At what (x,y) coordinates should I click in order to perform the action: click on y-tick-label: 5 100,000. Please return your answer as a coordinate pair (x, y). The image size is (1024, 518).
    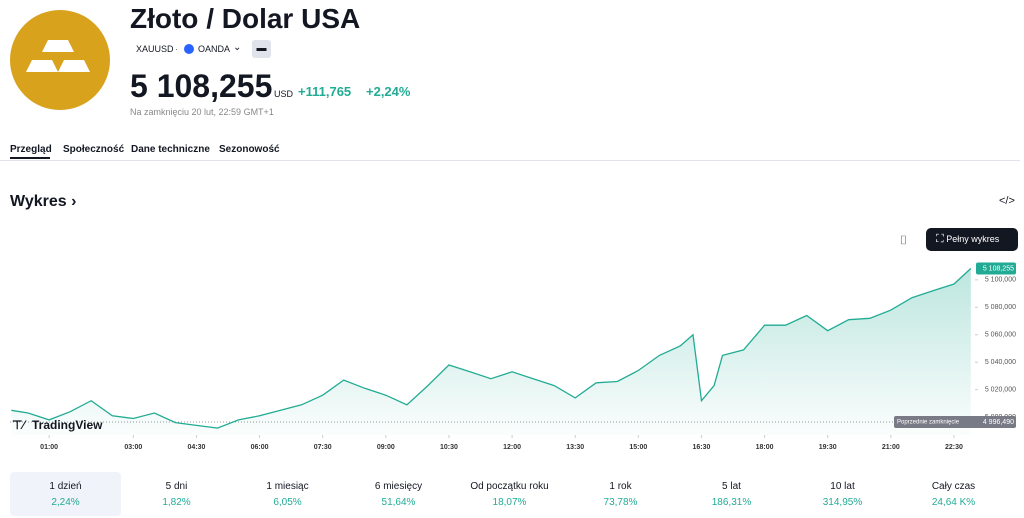
    Looking at the image, I should click on (1000, 280).